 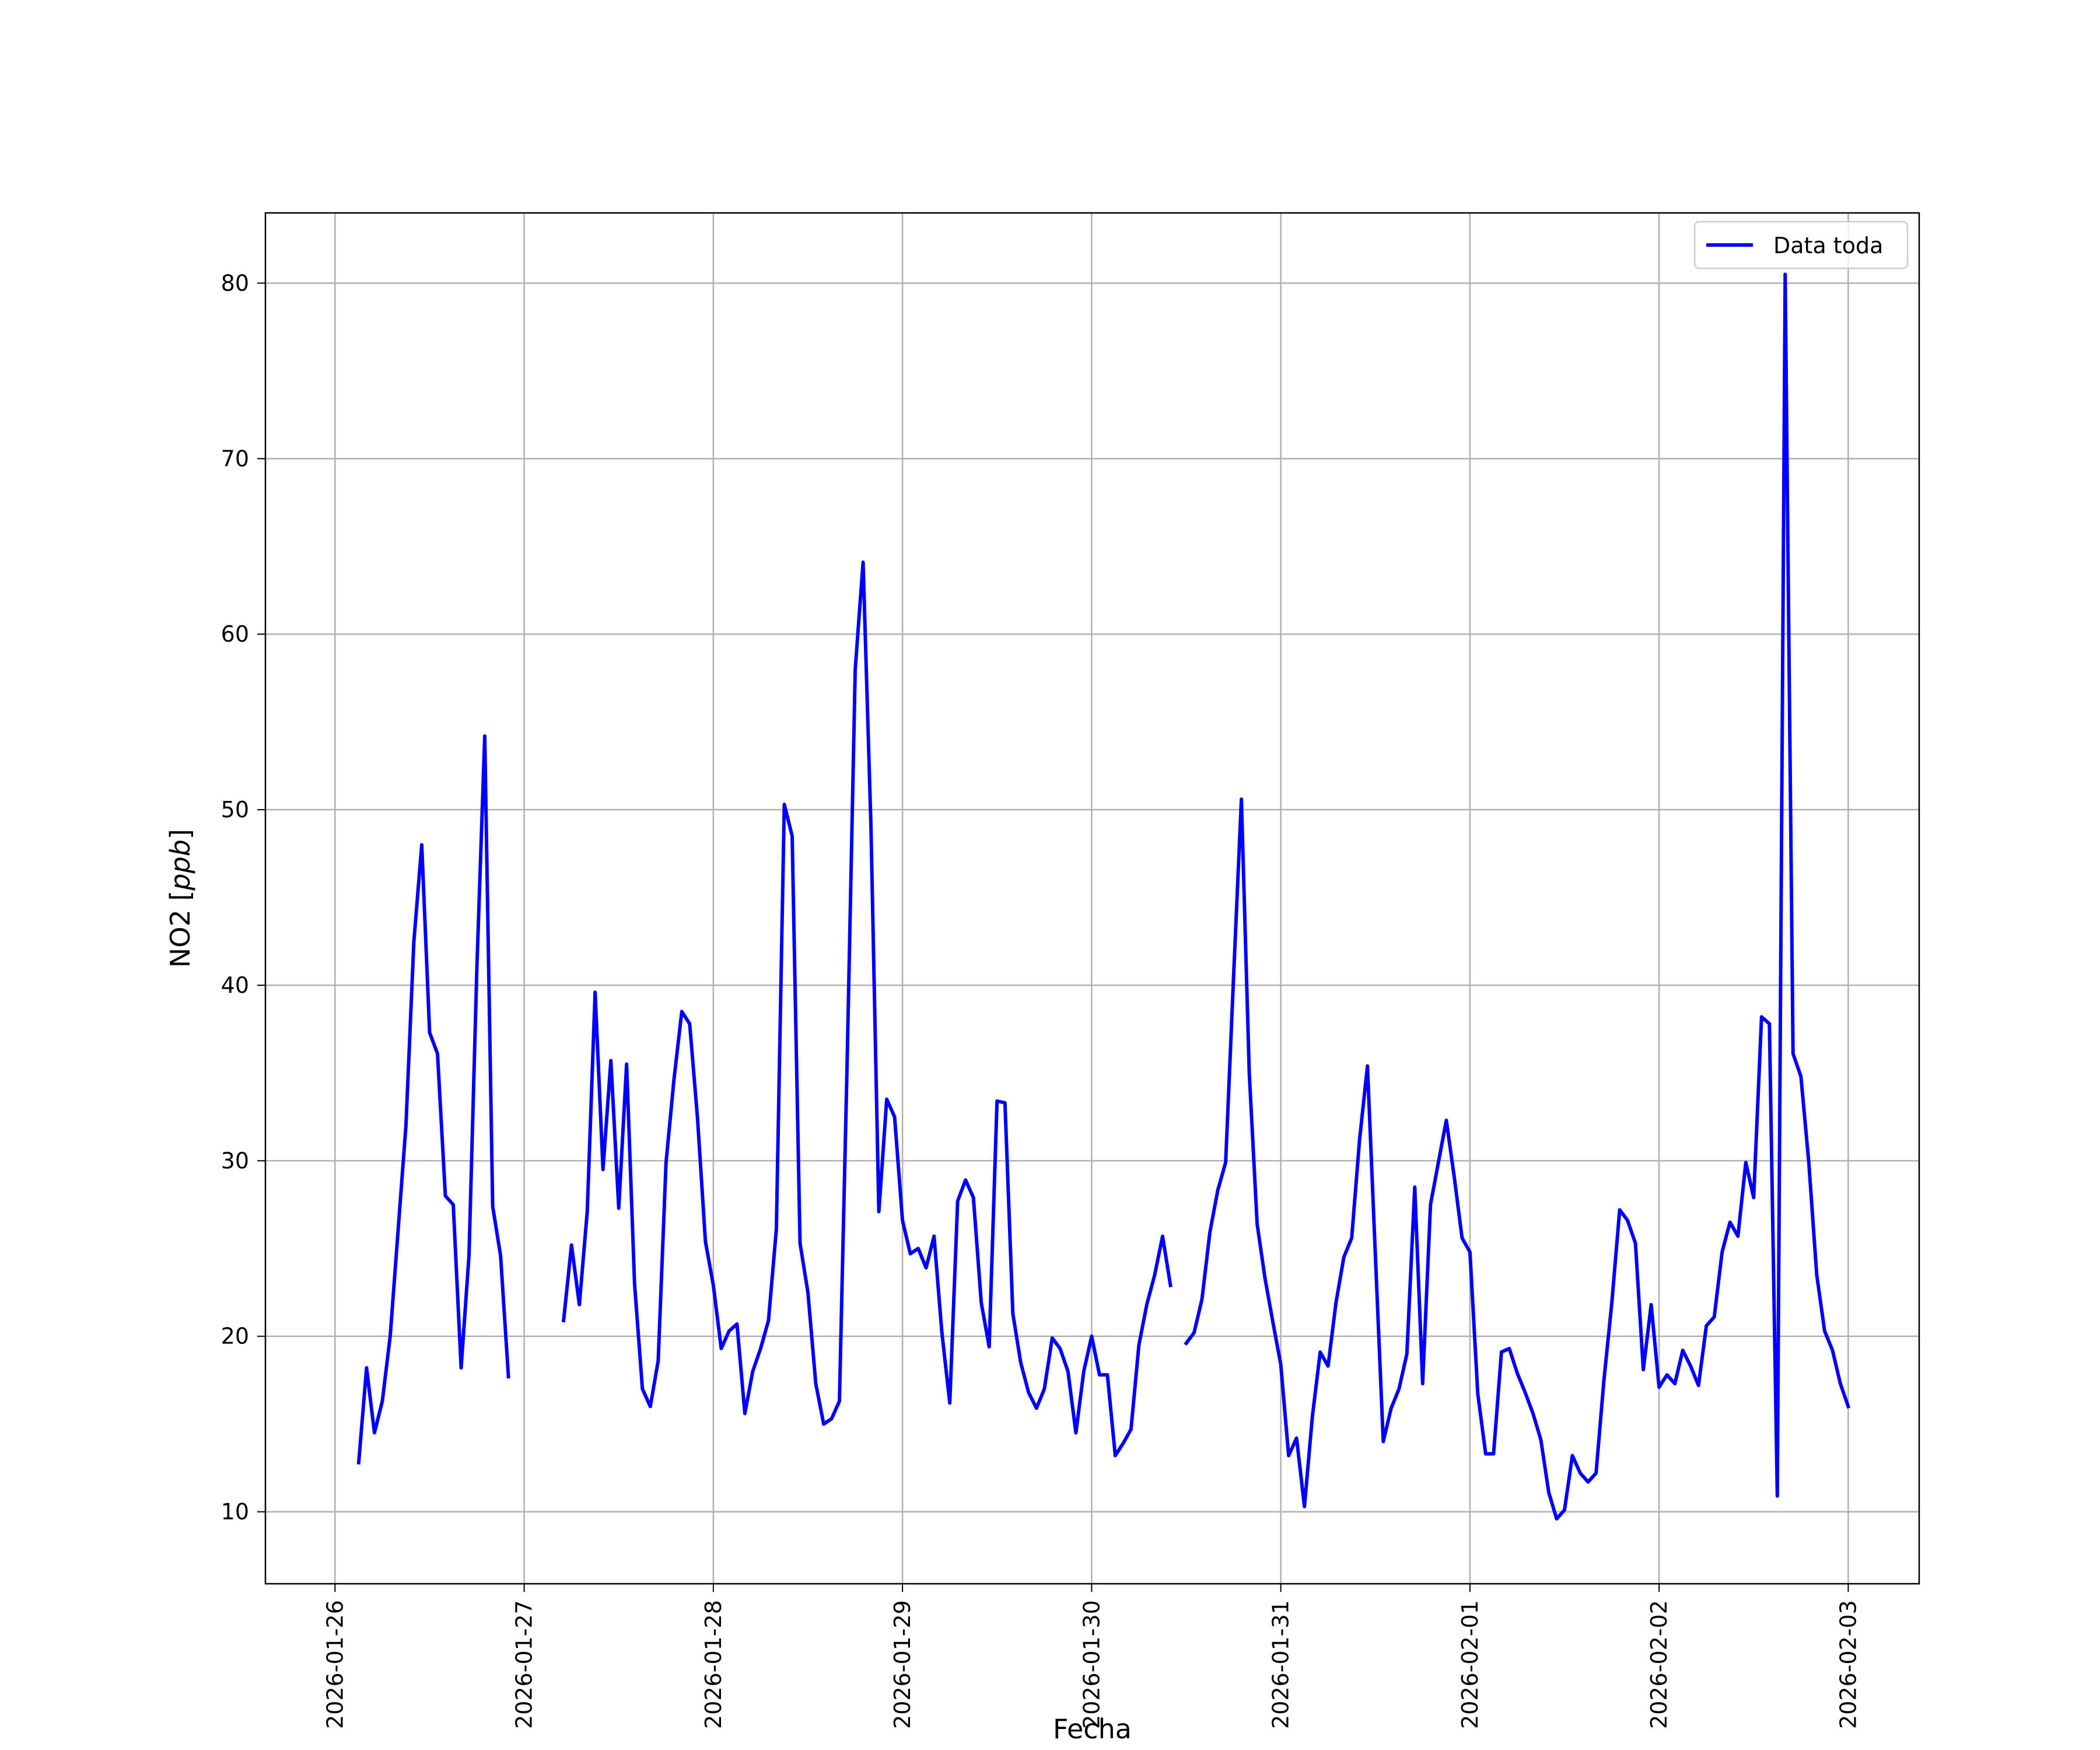 I want to click on y-axis-title-unit: ppb, so click(x=180, y=865).